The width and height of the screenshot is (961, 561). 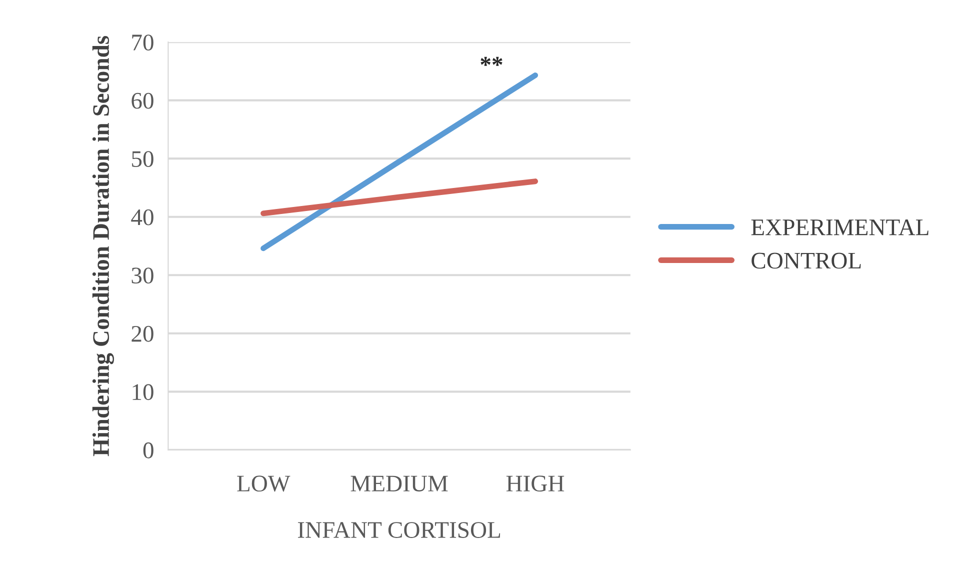 What do you see at coordinates (263, 484) in the screenshot?
I see `x-tick-label: LOW` at bounding box center [263, 484].